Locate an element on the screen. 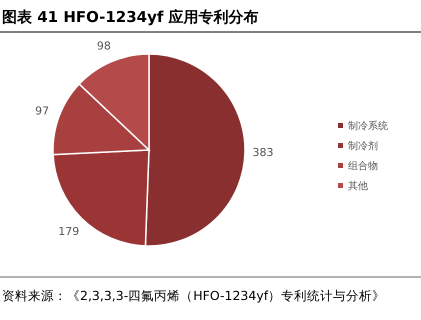 The height and width of the screenshot is (320, 421). legend-label: 制冷系统 is located at coordinates (368, 126).